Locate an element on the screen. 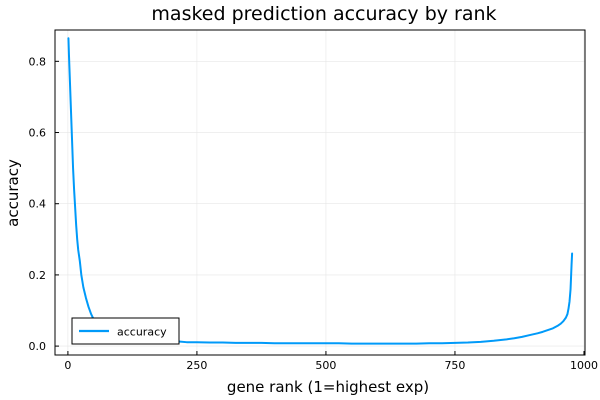 The width and height of the screenshot is (600, 400). legend: accuracy is located at coordinates (125, 331).